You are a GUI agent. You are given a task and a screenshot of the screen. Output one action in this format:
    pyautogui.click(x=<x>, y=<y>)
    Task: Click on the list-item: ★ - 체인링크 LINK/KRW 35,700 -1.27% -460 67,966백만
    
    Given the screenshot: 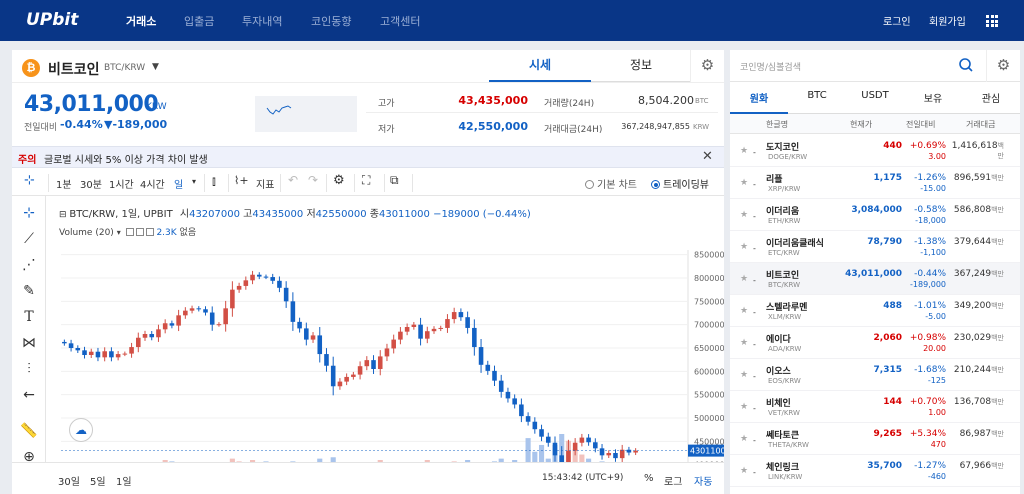 What is the action you would take?
    pyautogui.click(x=875, y=471)
    